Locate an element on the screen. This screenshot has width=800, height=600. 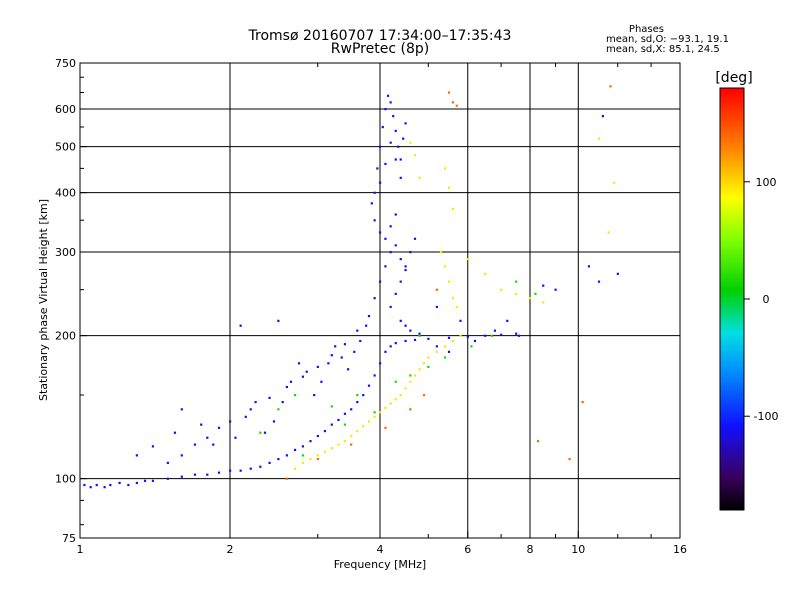
colorbar-tick-label: 100 is located at coordinates (766, 182).